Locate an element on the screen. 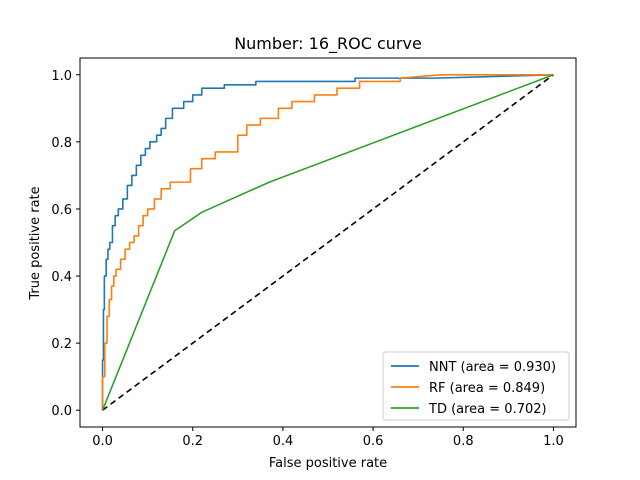  legend-box is located at coordinates (476, 386).